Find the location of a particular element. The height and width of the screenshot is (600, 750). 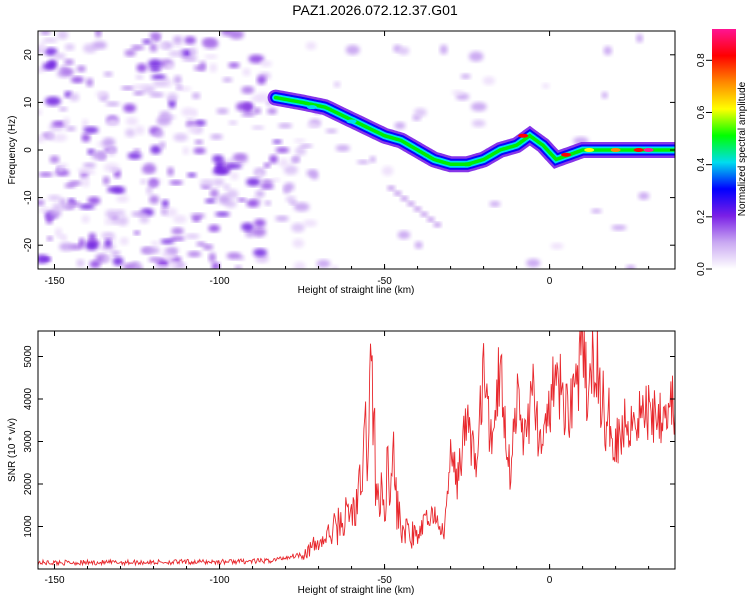

colorbar-tick-label: 0.2 is located at coordinates (701, 216).